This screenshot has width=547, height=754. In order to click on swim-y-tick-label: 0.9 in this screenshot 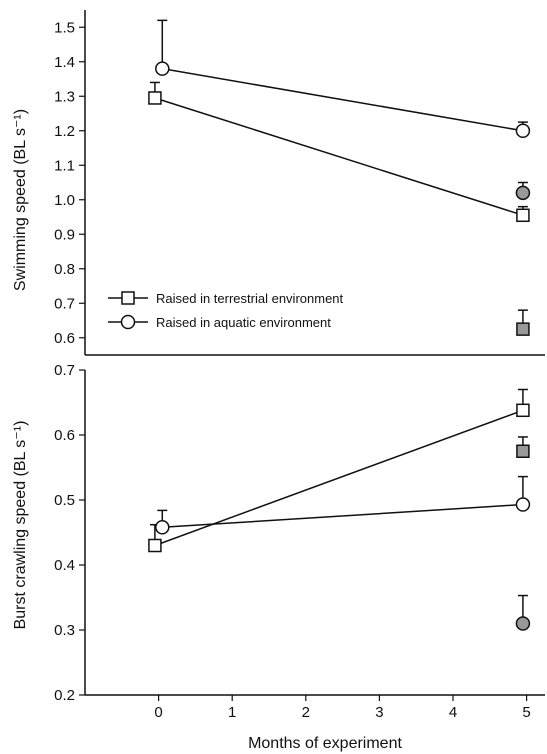, I will do `click(64, 234)`.